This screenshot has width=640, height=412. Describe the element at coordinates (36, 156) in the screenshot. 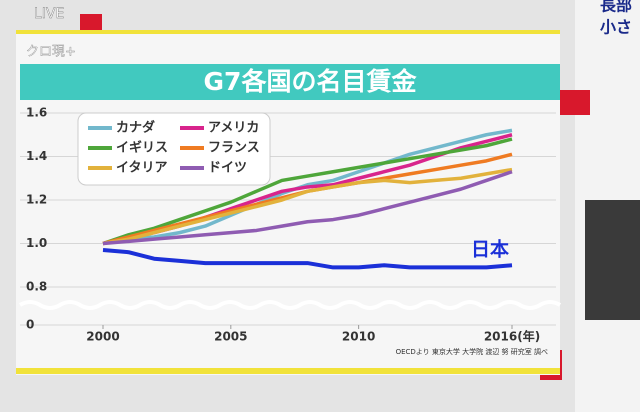

I see `y-tick-label: 1.4` at that location.